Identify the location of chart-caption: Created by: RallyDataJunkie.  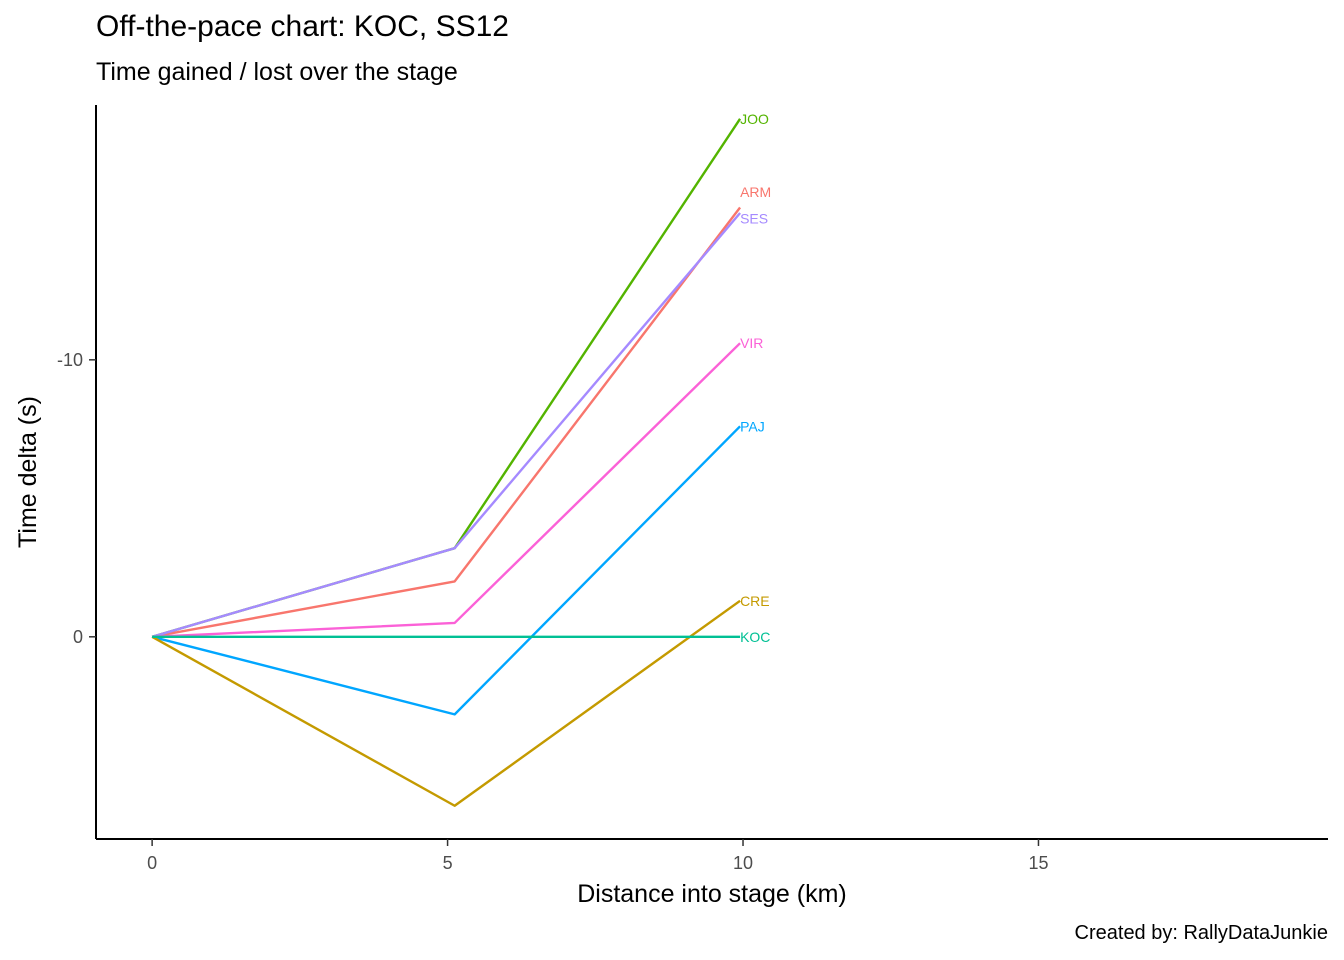
(1201, 933).